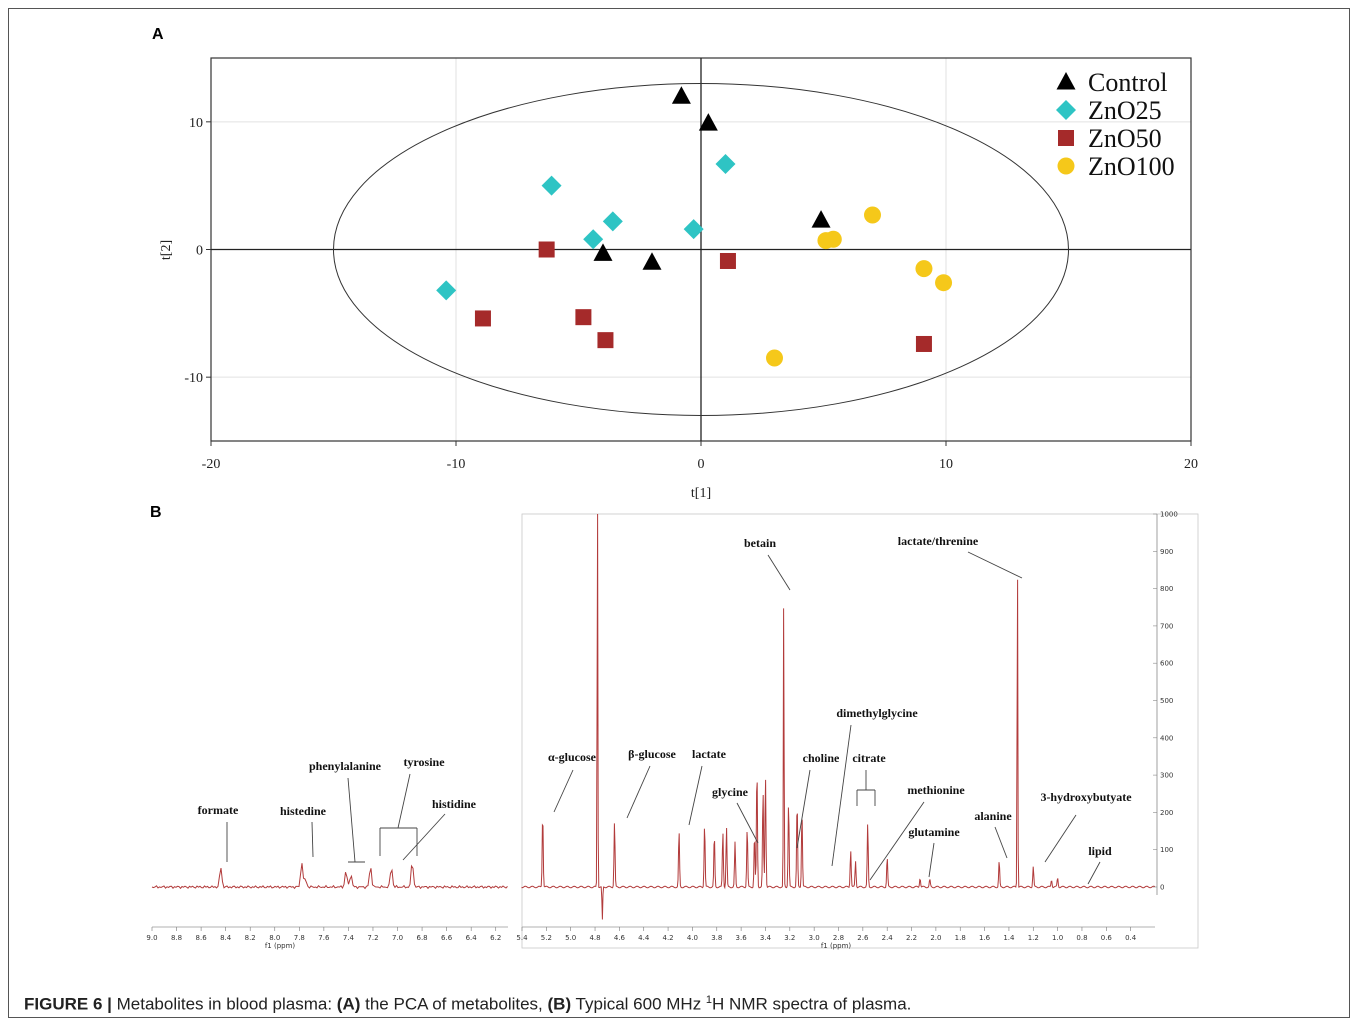  What do you see at coordinates (522, 938) in the screenshot?
I see `x-tick-label-aliphatic: 5.4` at bounding box center [522, 938].